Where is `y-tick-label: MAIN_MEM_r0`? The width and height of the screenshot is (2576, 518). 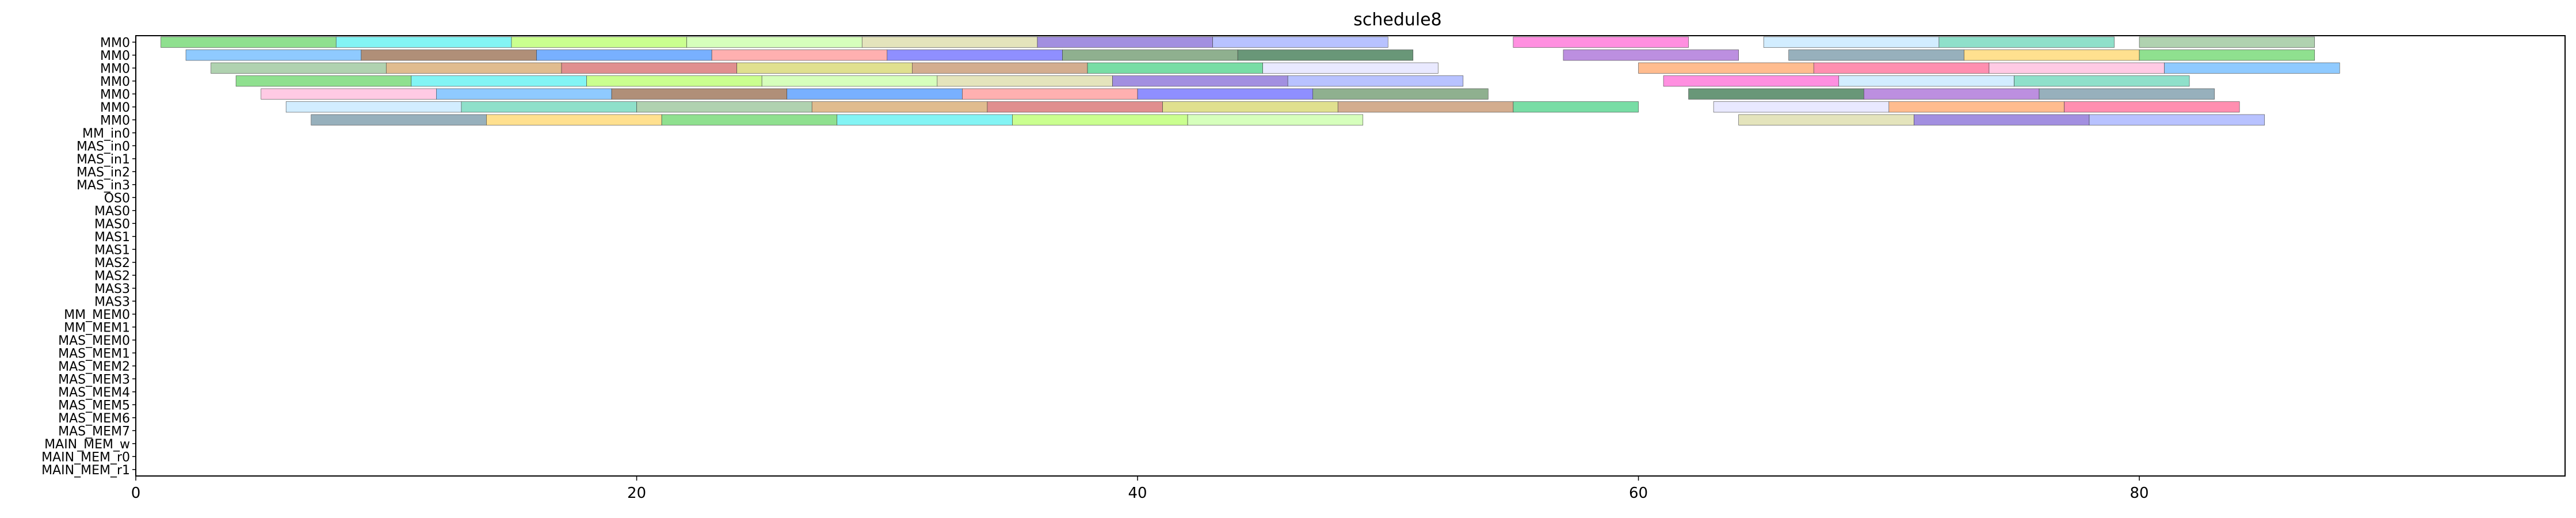 y-tick-label: MAIN_MEM_r0 is located at coordinates (85, 457).